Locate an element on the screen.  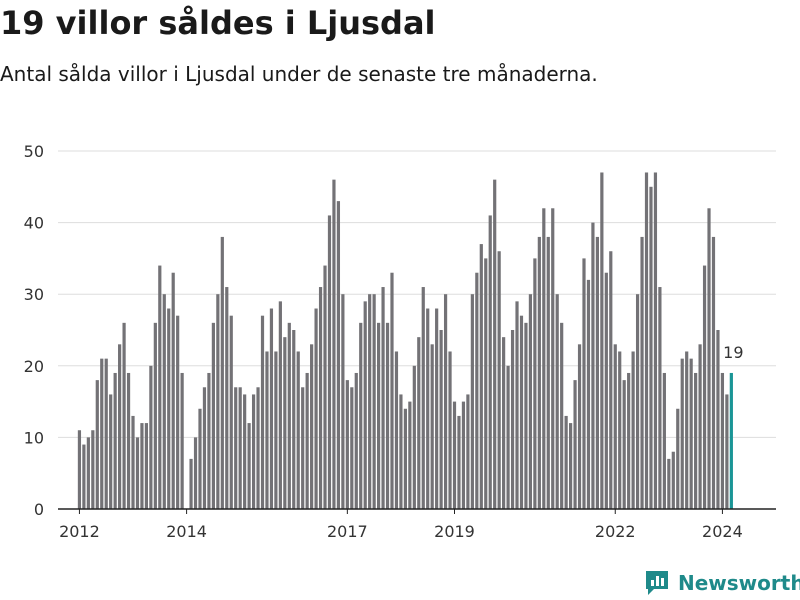
y-tick-label: 20 is located at coordinates (34, 366).